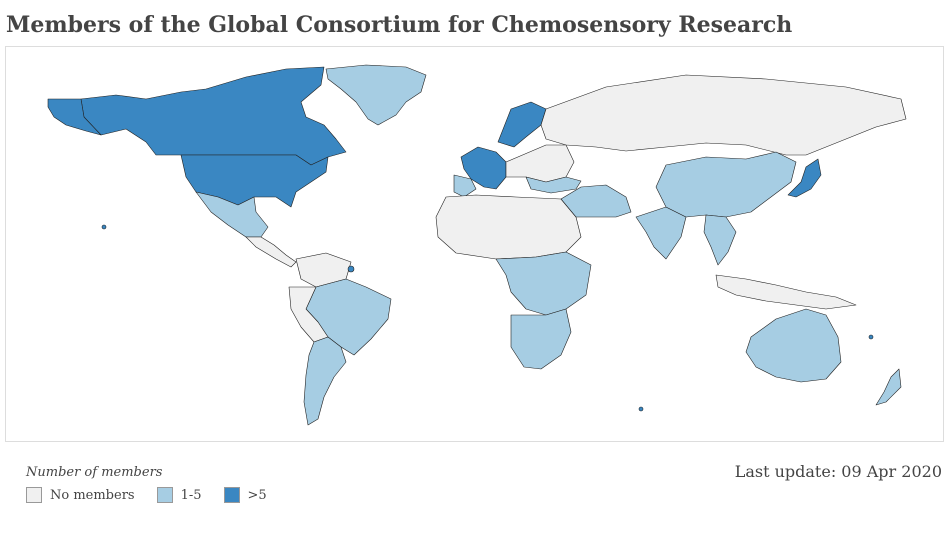  I want to click on country-central-america, so click(271, 252).